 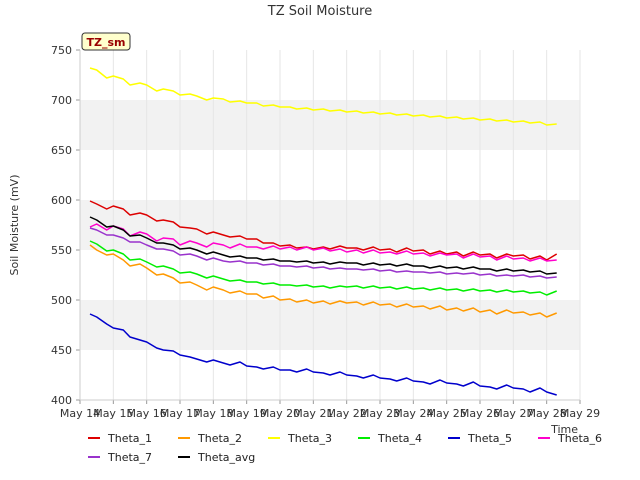 What do you see at coordinates (14, 225) in the screenshot?
I see `y-axis-label: Soil Moisture (mV)` at bounding box center [14, 225].